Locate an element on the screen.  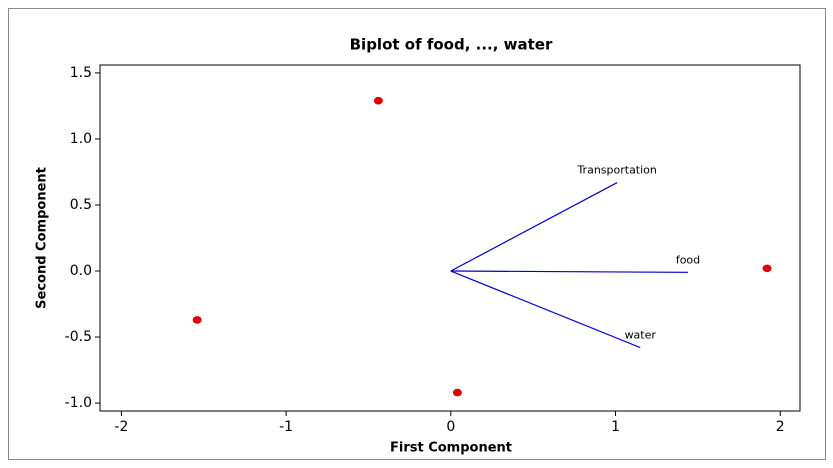
y-tick-label: 1.5 is located at coordinates (81, 73).